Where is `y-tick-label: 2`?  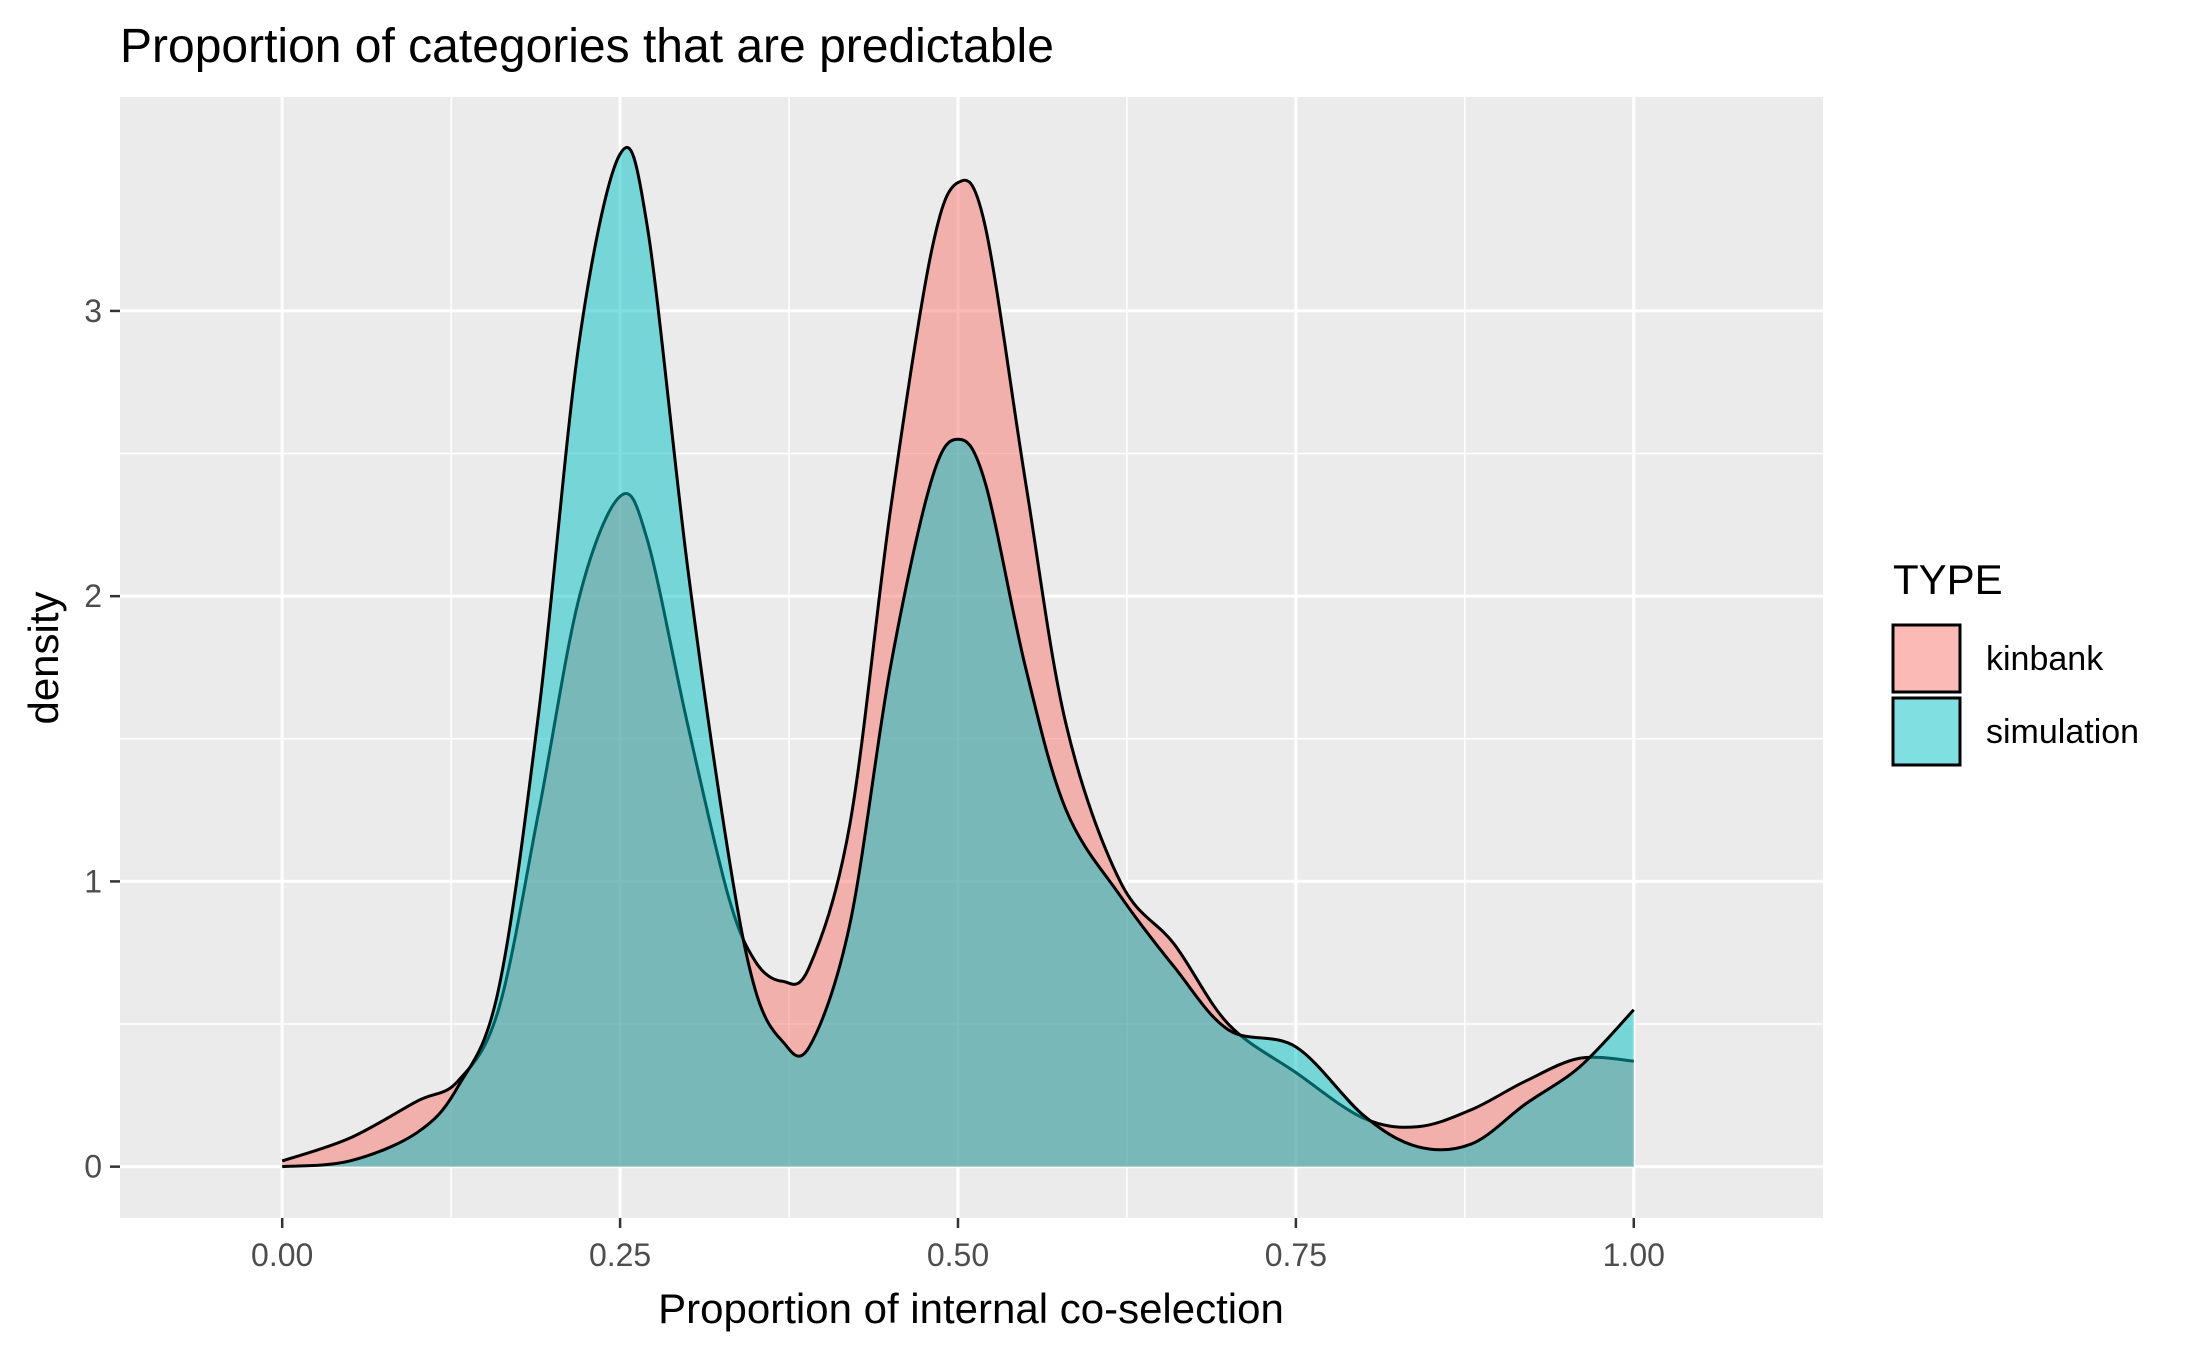
y-tick-label: 2 is located at coordinates (93, 596).